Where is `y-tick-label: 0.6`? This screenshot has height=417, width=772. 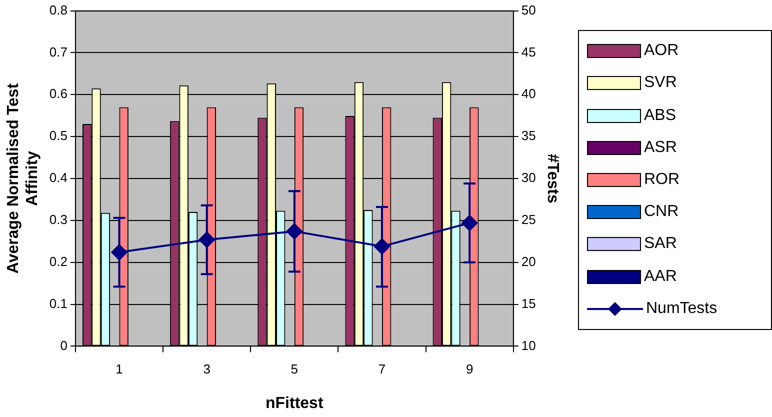
y-tick-label: 0.6 is located at coordinates (58, 94).